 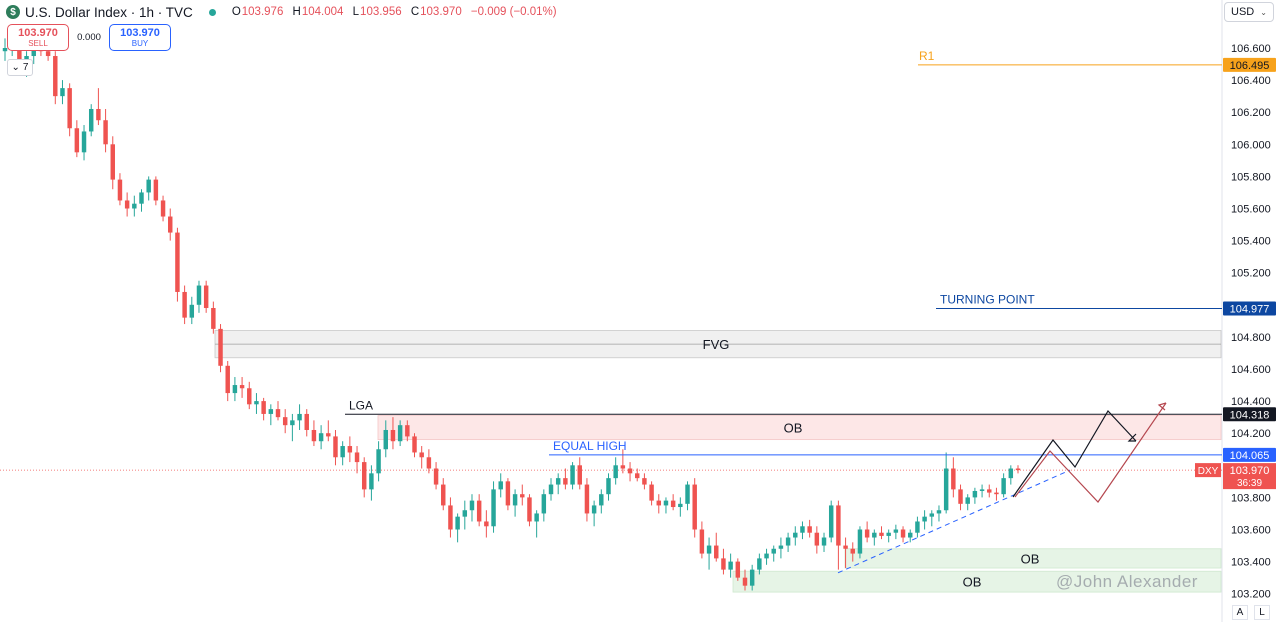 What do you see at coordinates (1251, 434) in the screenshot?
I see `y-tick-label: 104.200` at bounding box center [1251, 434].